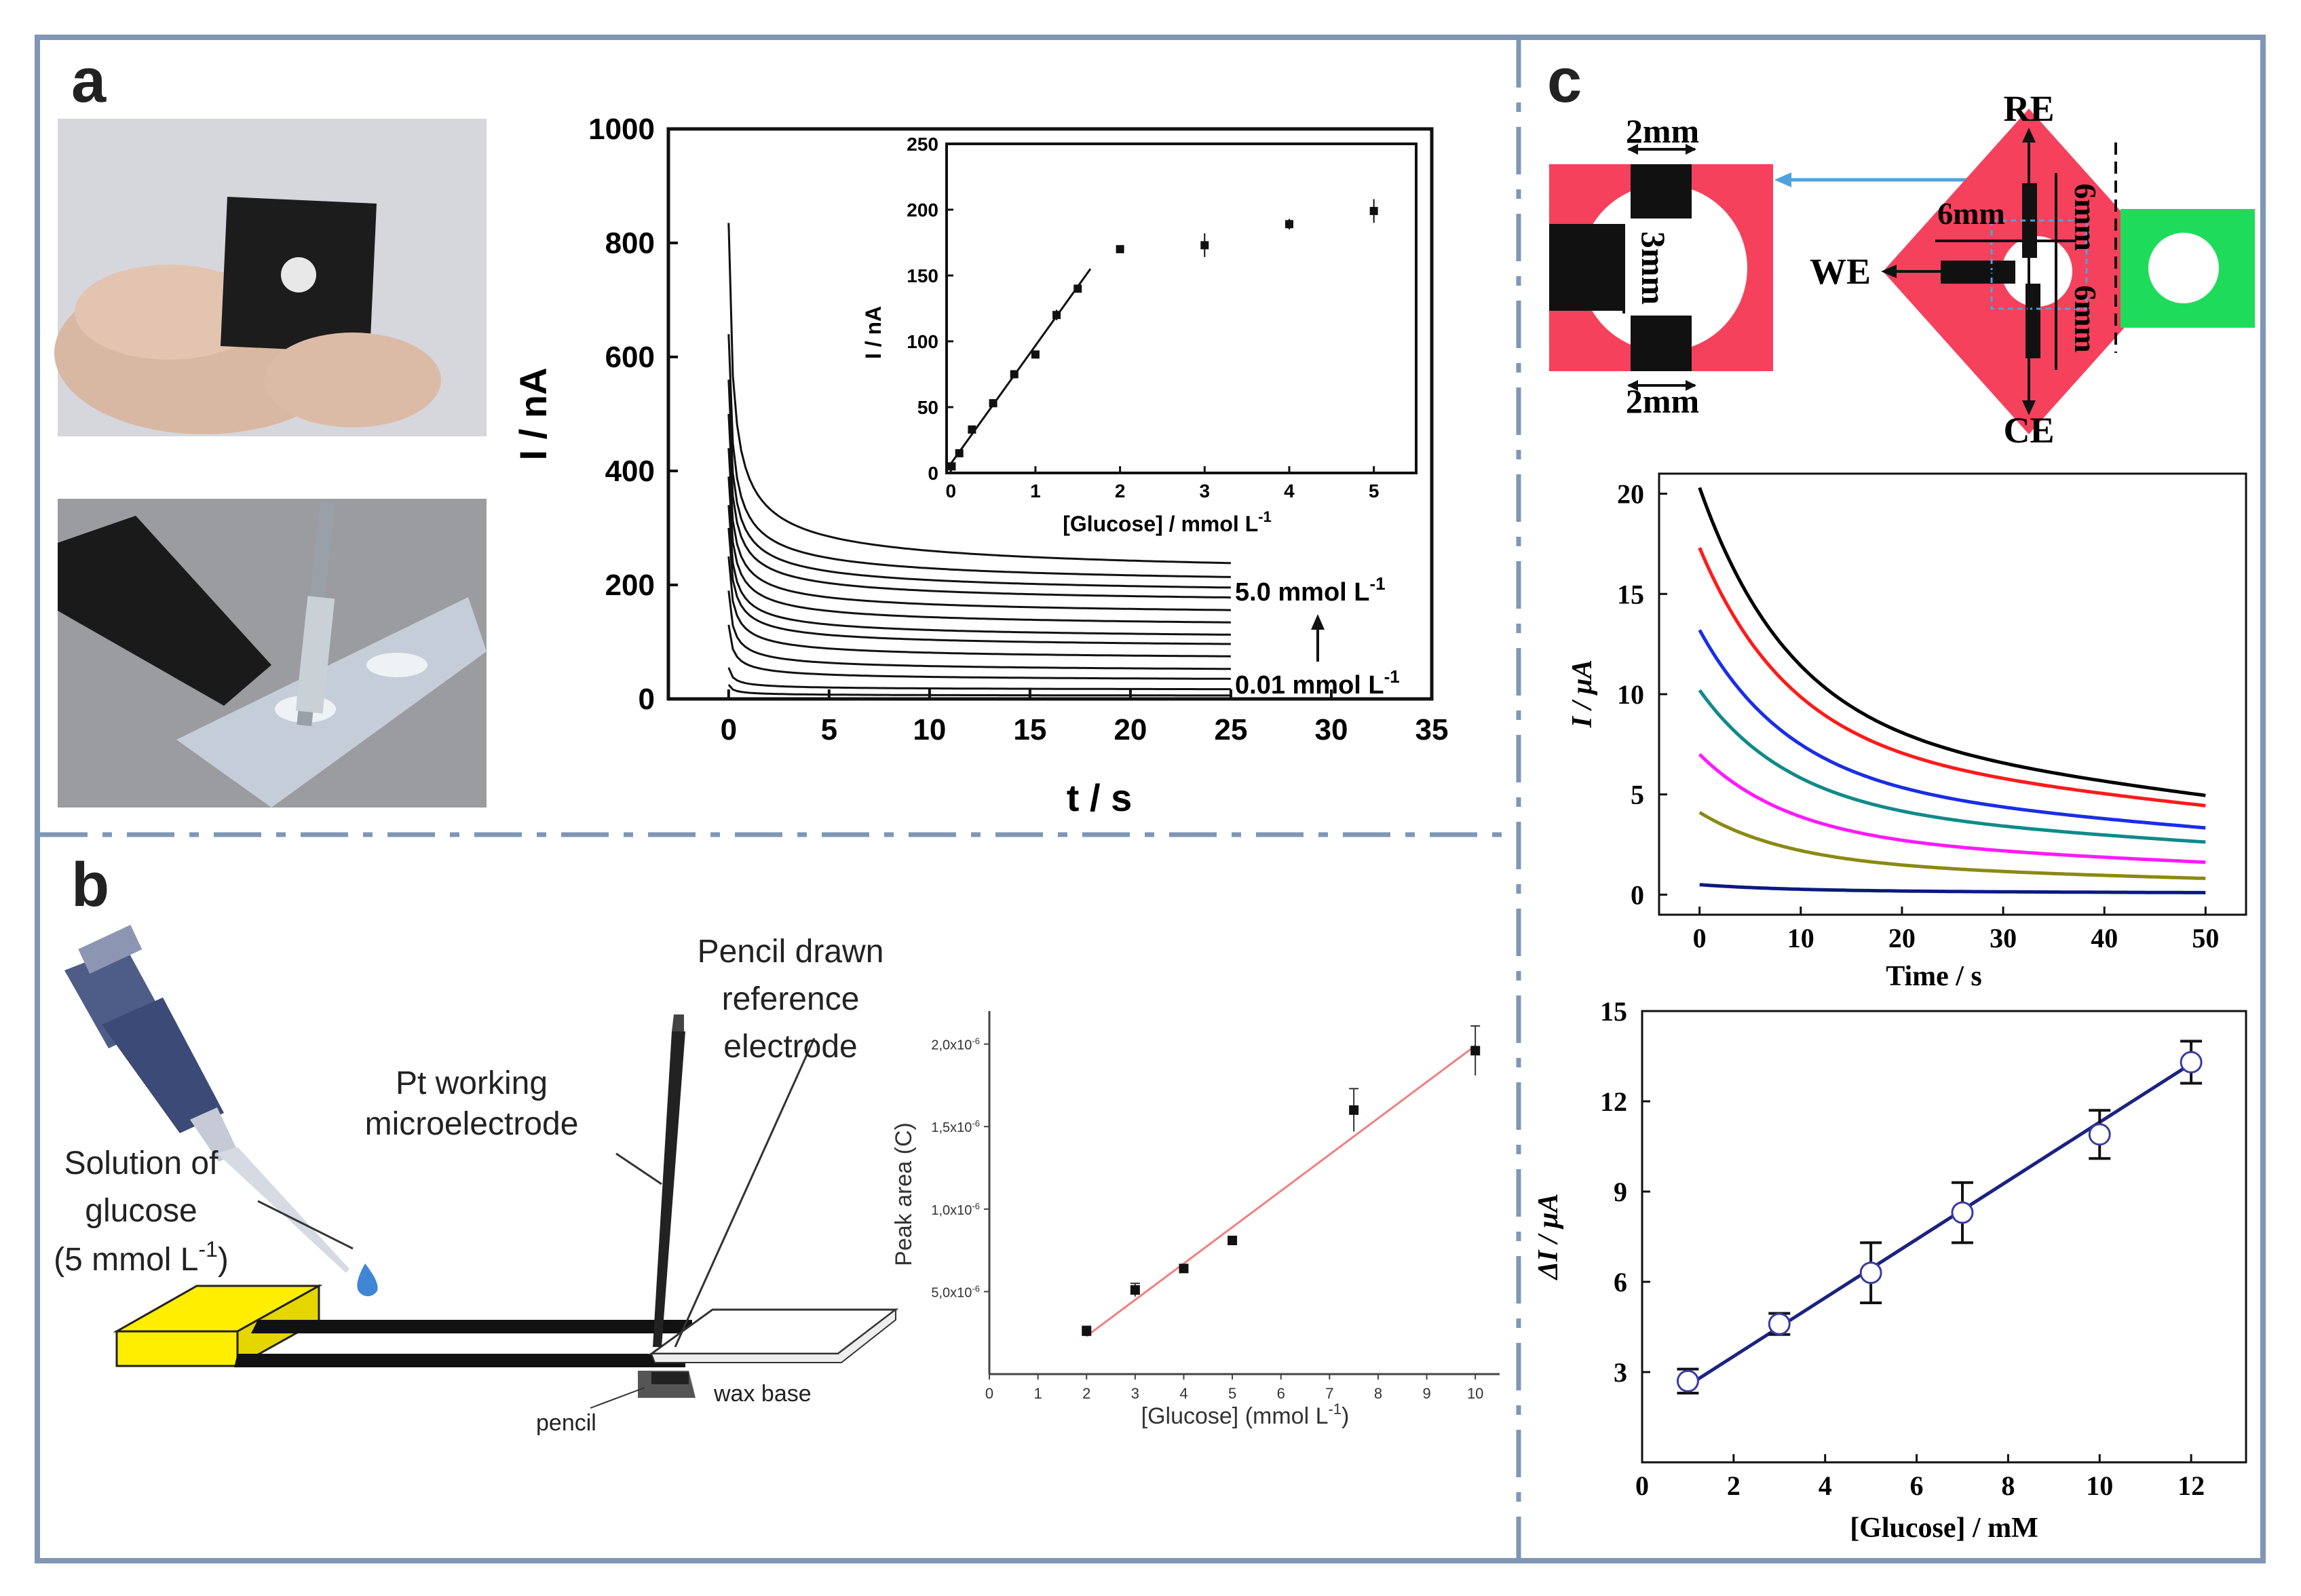 Image resolution: width=2301 pixels, height=1596 pixels. I want to click on c-bot-y-tick-label: 6, so click(1620, 1282).